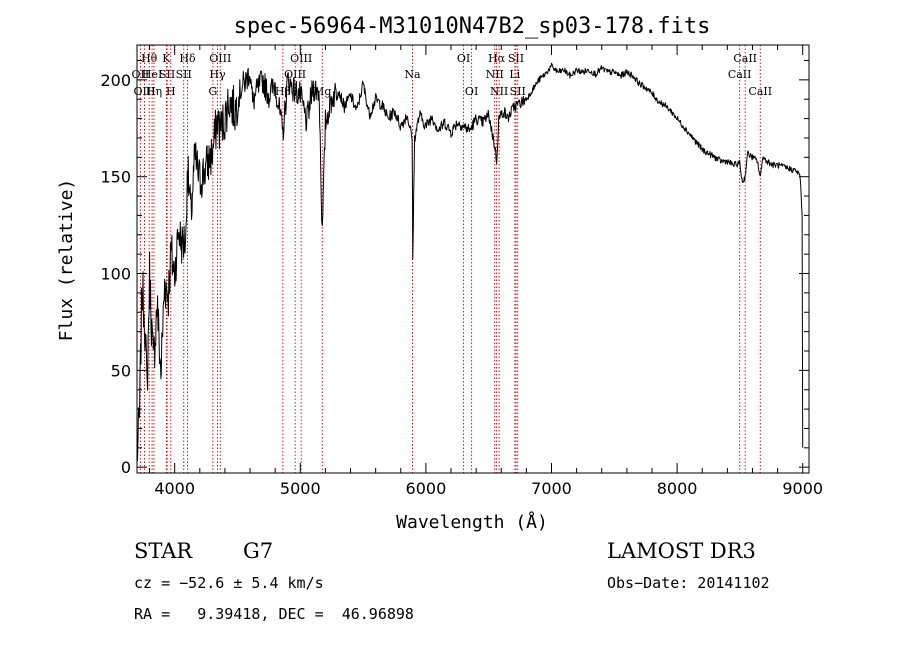  I want to click on marker-label: HeI, so click(152, 74).